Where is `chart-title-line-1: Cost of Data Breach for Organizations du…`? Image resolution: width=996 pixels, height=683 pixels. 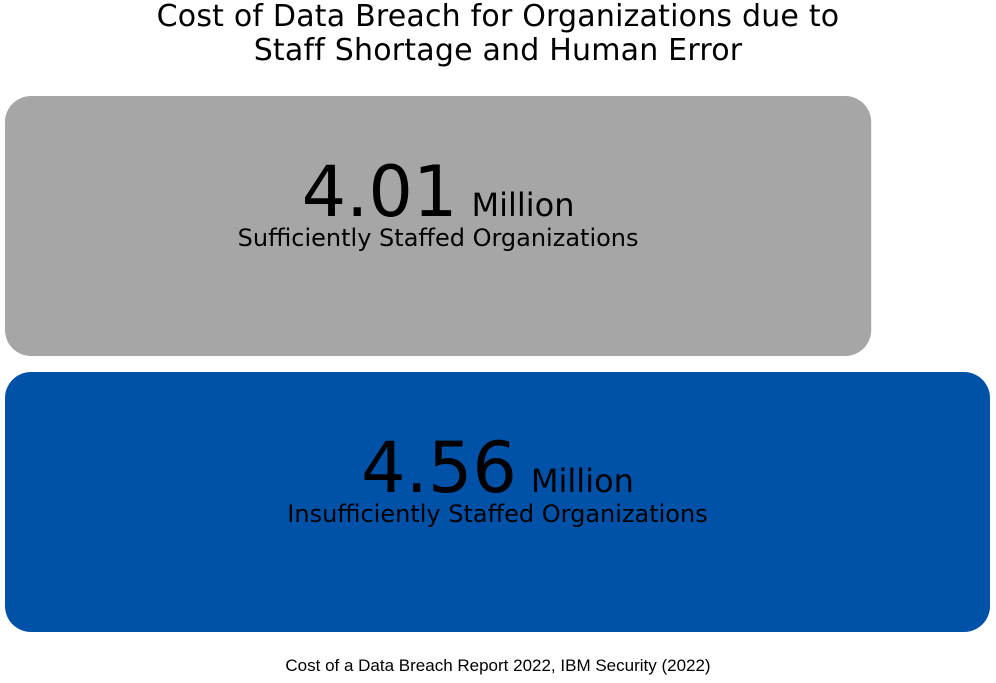
chart-title-line-1: Cost of Data Breach for Organizations du… is located at coordinates (498, 17).